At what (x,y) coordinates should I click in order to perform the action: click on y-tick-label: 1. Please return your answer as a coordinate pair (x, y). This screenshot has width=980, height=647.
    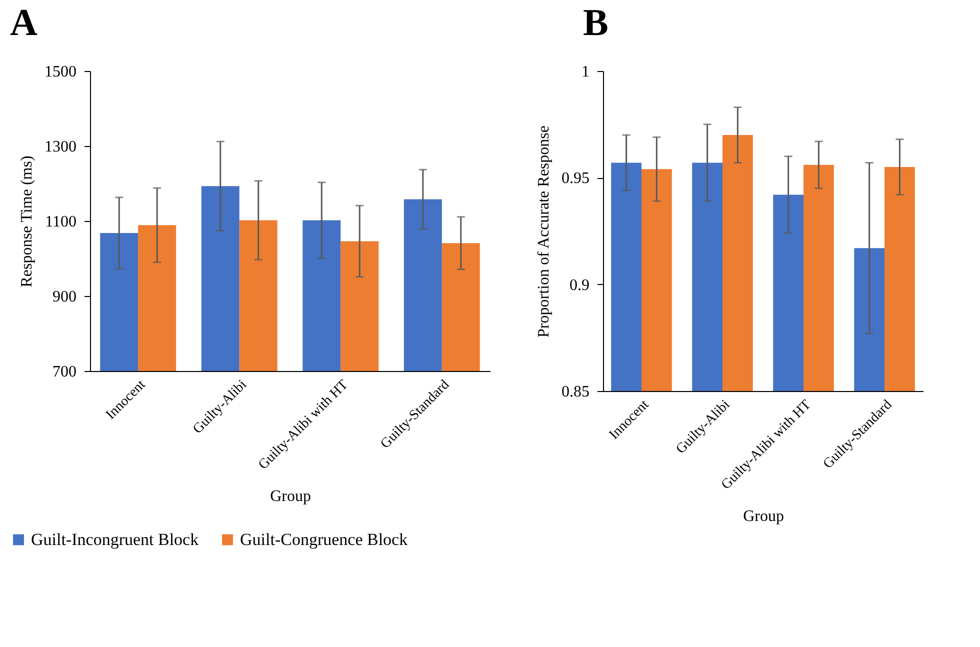
    Looking at the image, I should click on (586, 72).